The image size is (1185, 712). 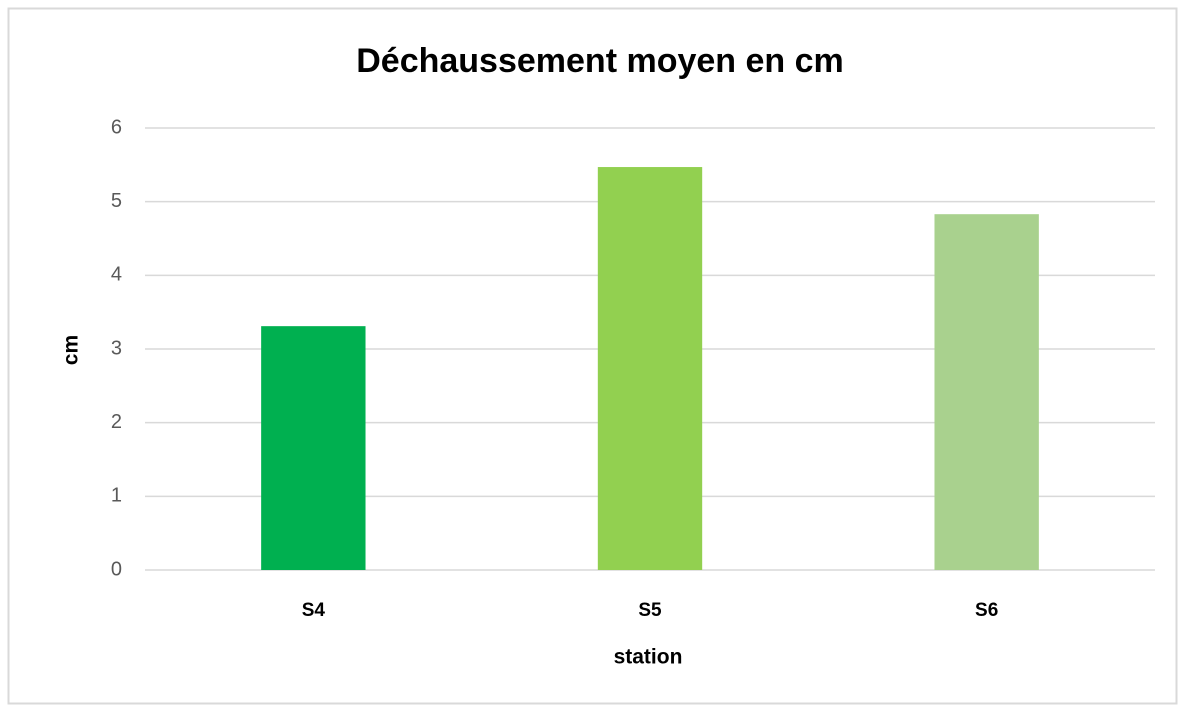 I want to click on y-tick-label: 2, so click(x=116, y=422).